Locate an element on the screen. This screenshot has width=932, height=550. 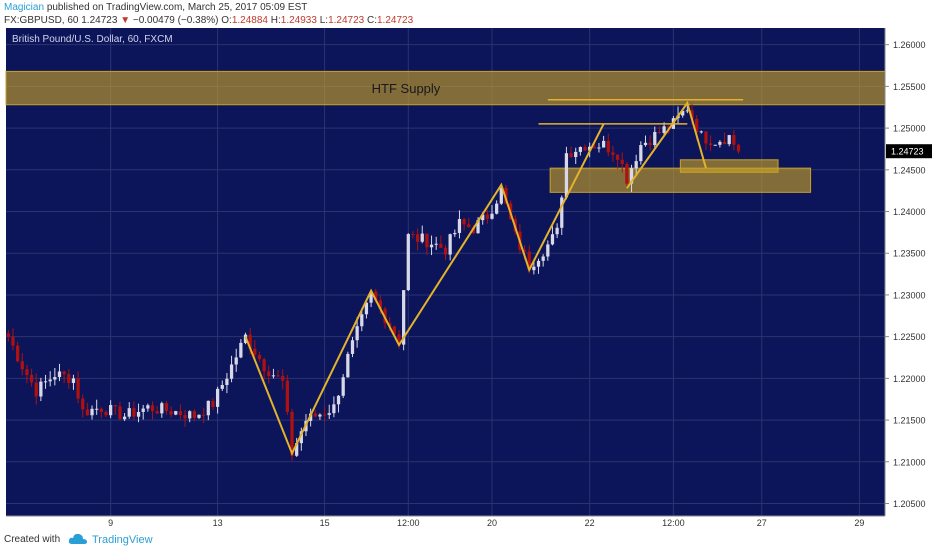
low-value: 1.24723 is located at coordinates (346, 20).